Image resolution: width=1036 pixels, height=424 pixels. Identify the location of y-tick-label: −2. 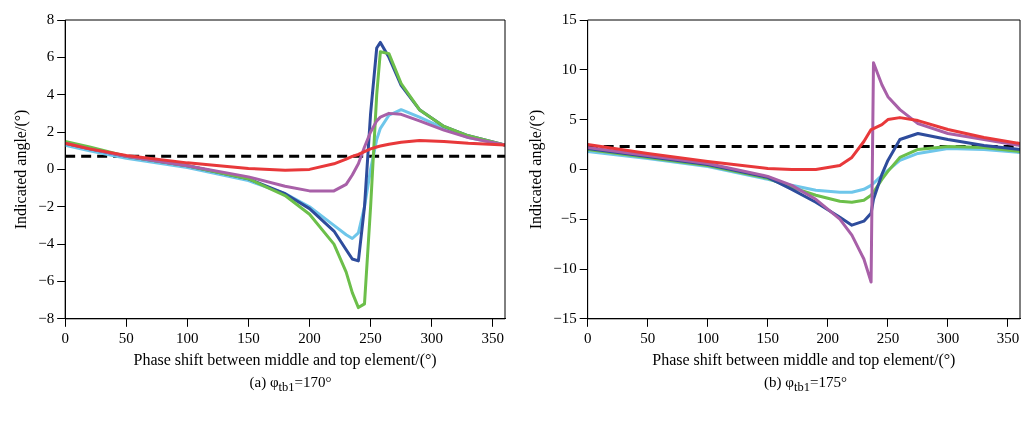
(46, 205).